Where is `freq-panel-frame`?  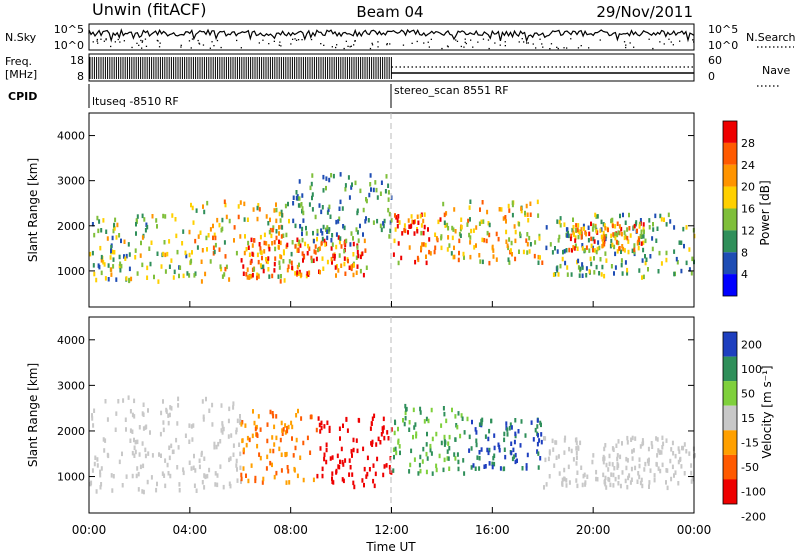 freq-panel-frame is located at coordinates (391, 67).